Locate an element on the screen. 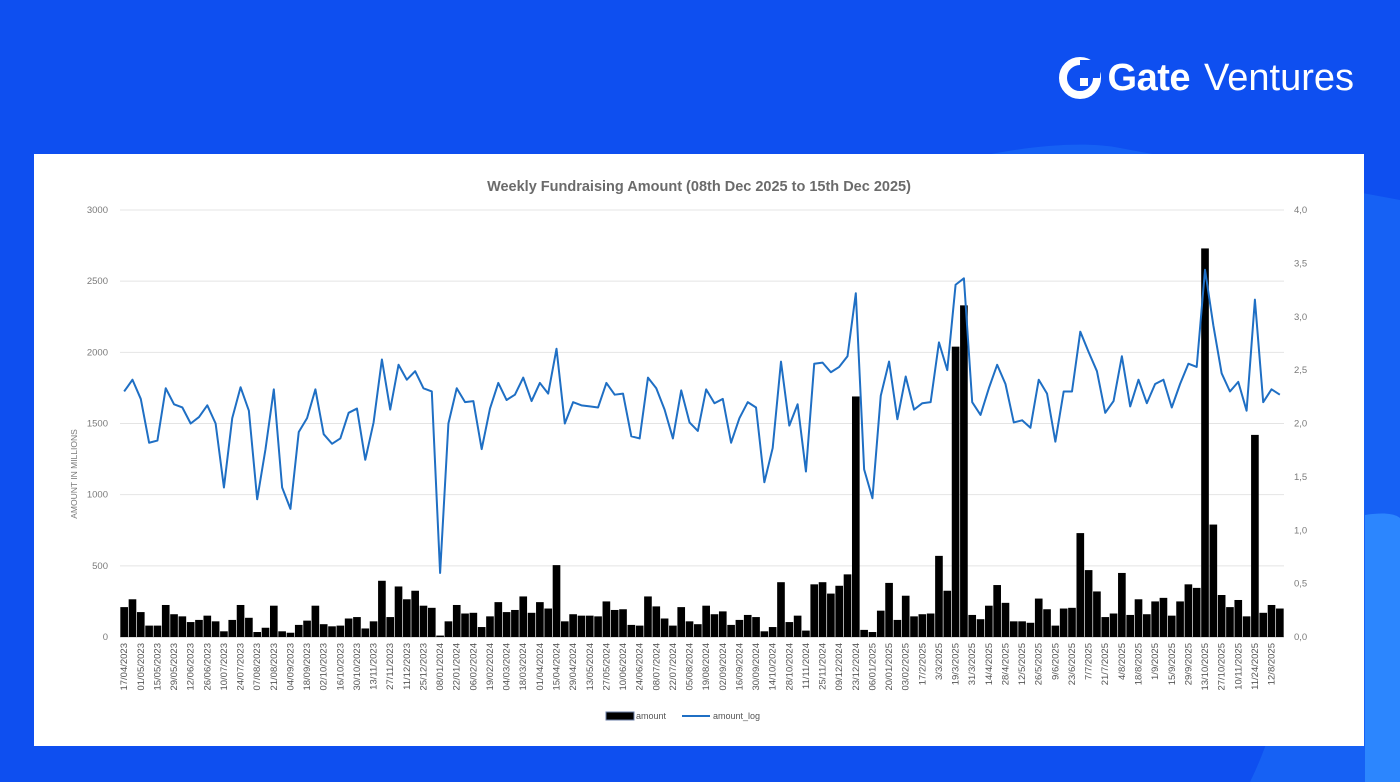  left-axis-tick-label: 3000 is located at coordinates (97, 210).